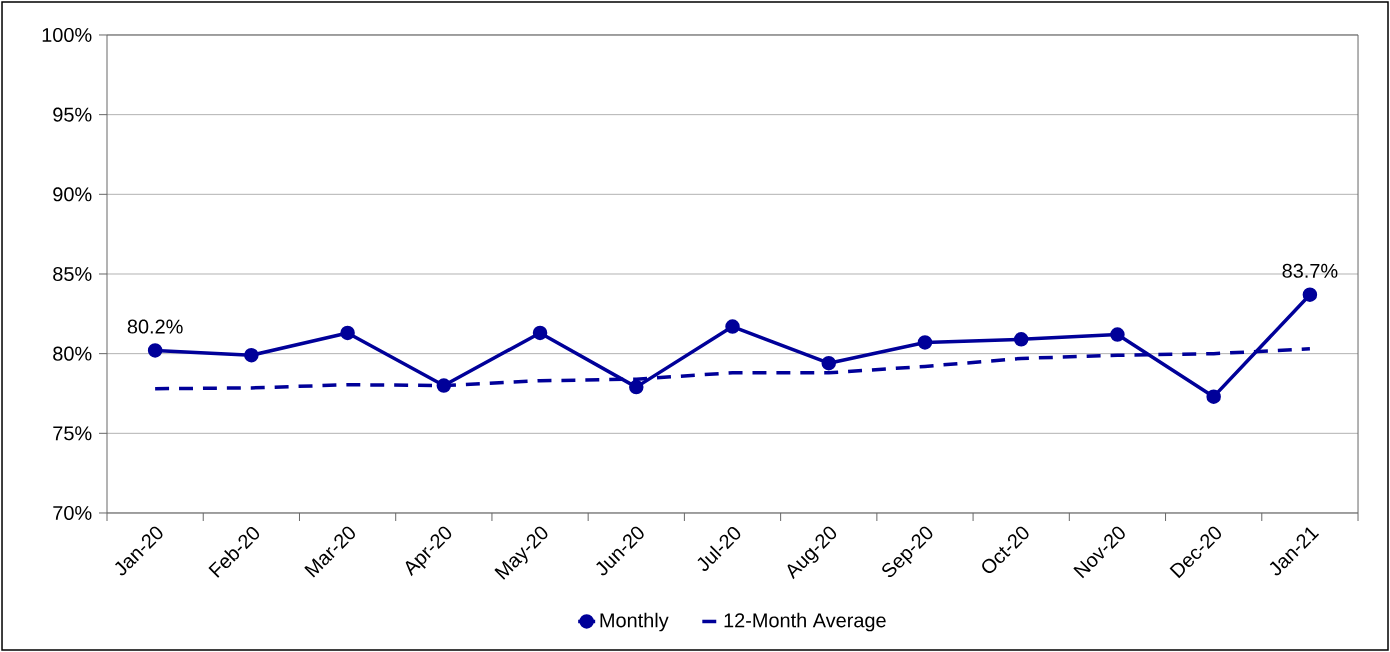 This screenshot has width=1390, height=652. What do you see at coordinates (805, 622) in the screenshot?
I see `legend-label: 12-Month Average` at bounding box center [805, 622].